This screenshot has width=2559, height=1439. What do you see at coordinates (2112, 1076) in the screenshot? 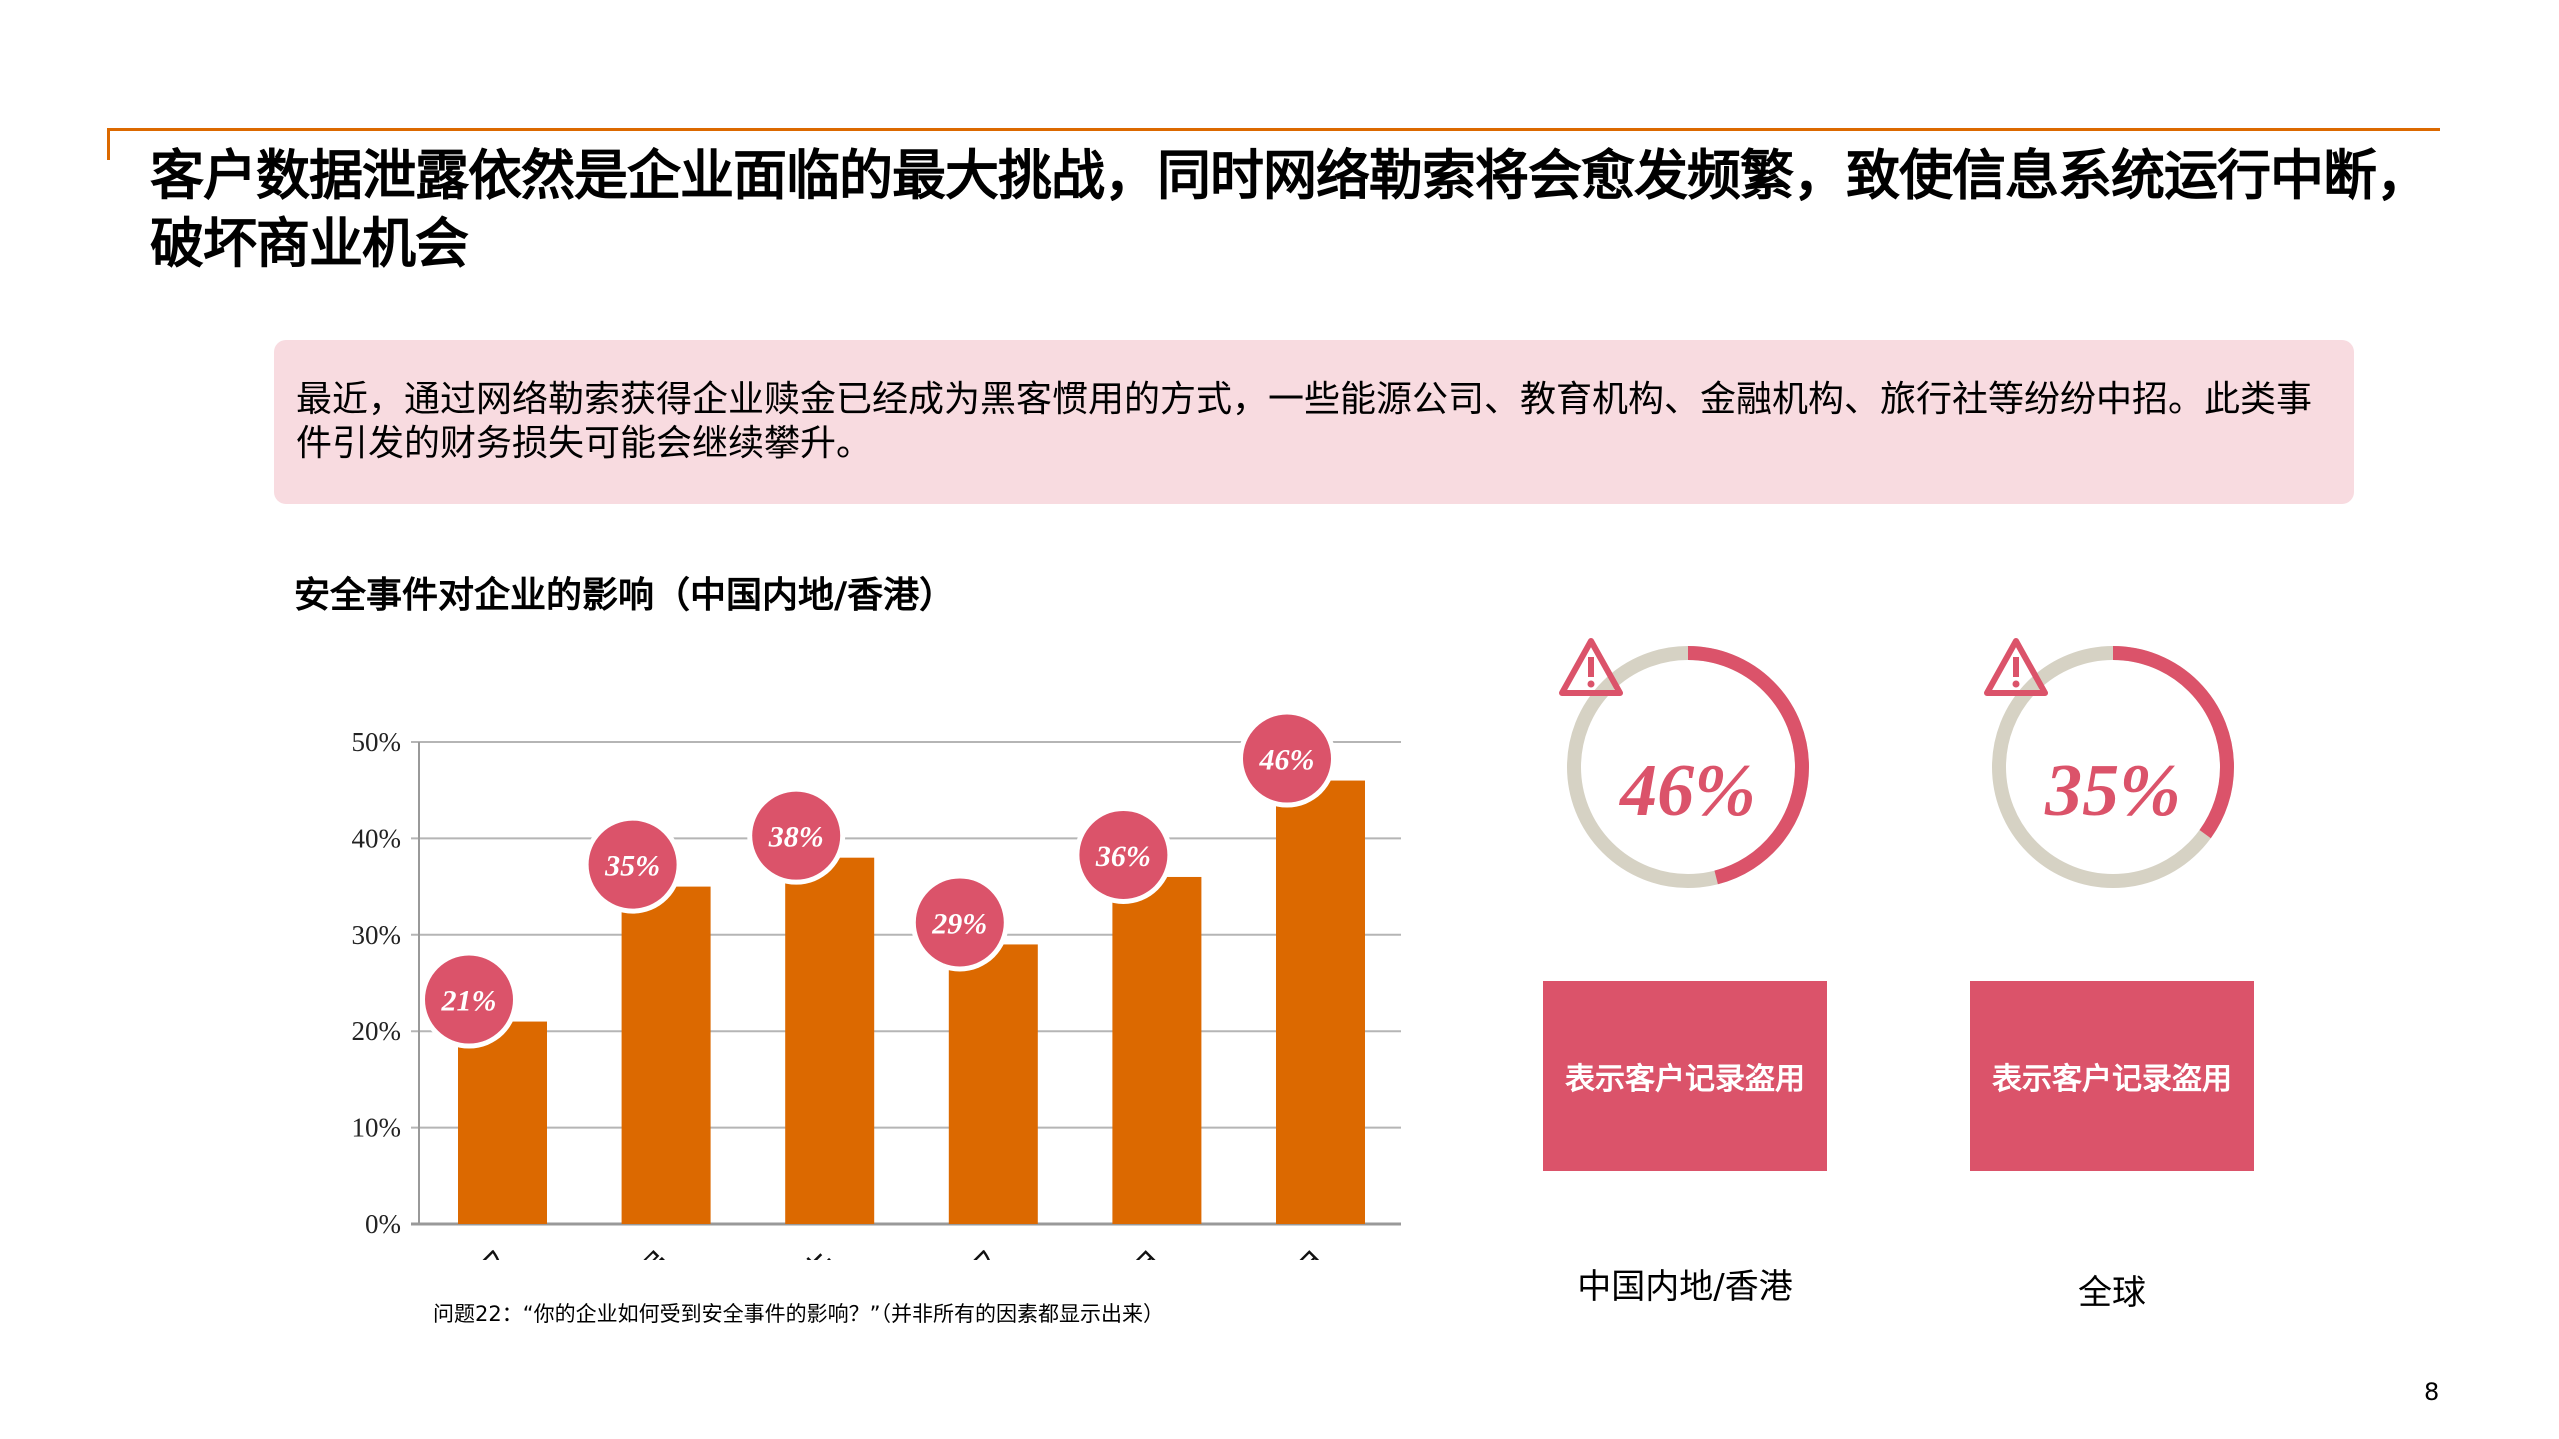
I see `legend-box-global: 表示客户记录盗用` at bounding box center [2112, 1076].